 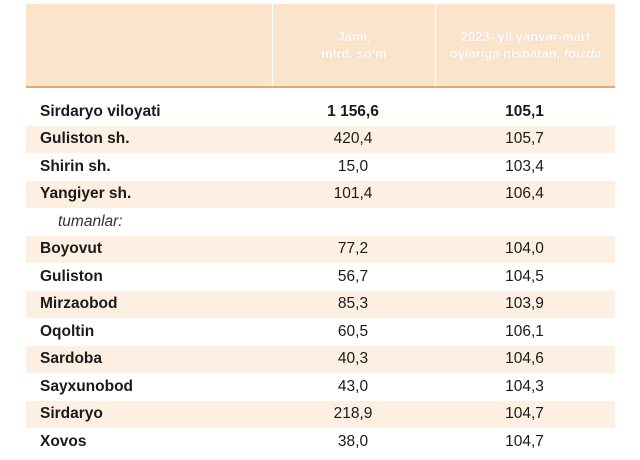 What do you see at coordinates (63, 441) in the screenshot?
I see `row-name: Xovos` at bounding box center [63, 441].